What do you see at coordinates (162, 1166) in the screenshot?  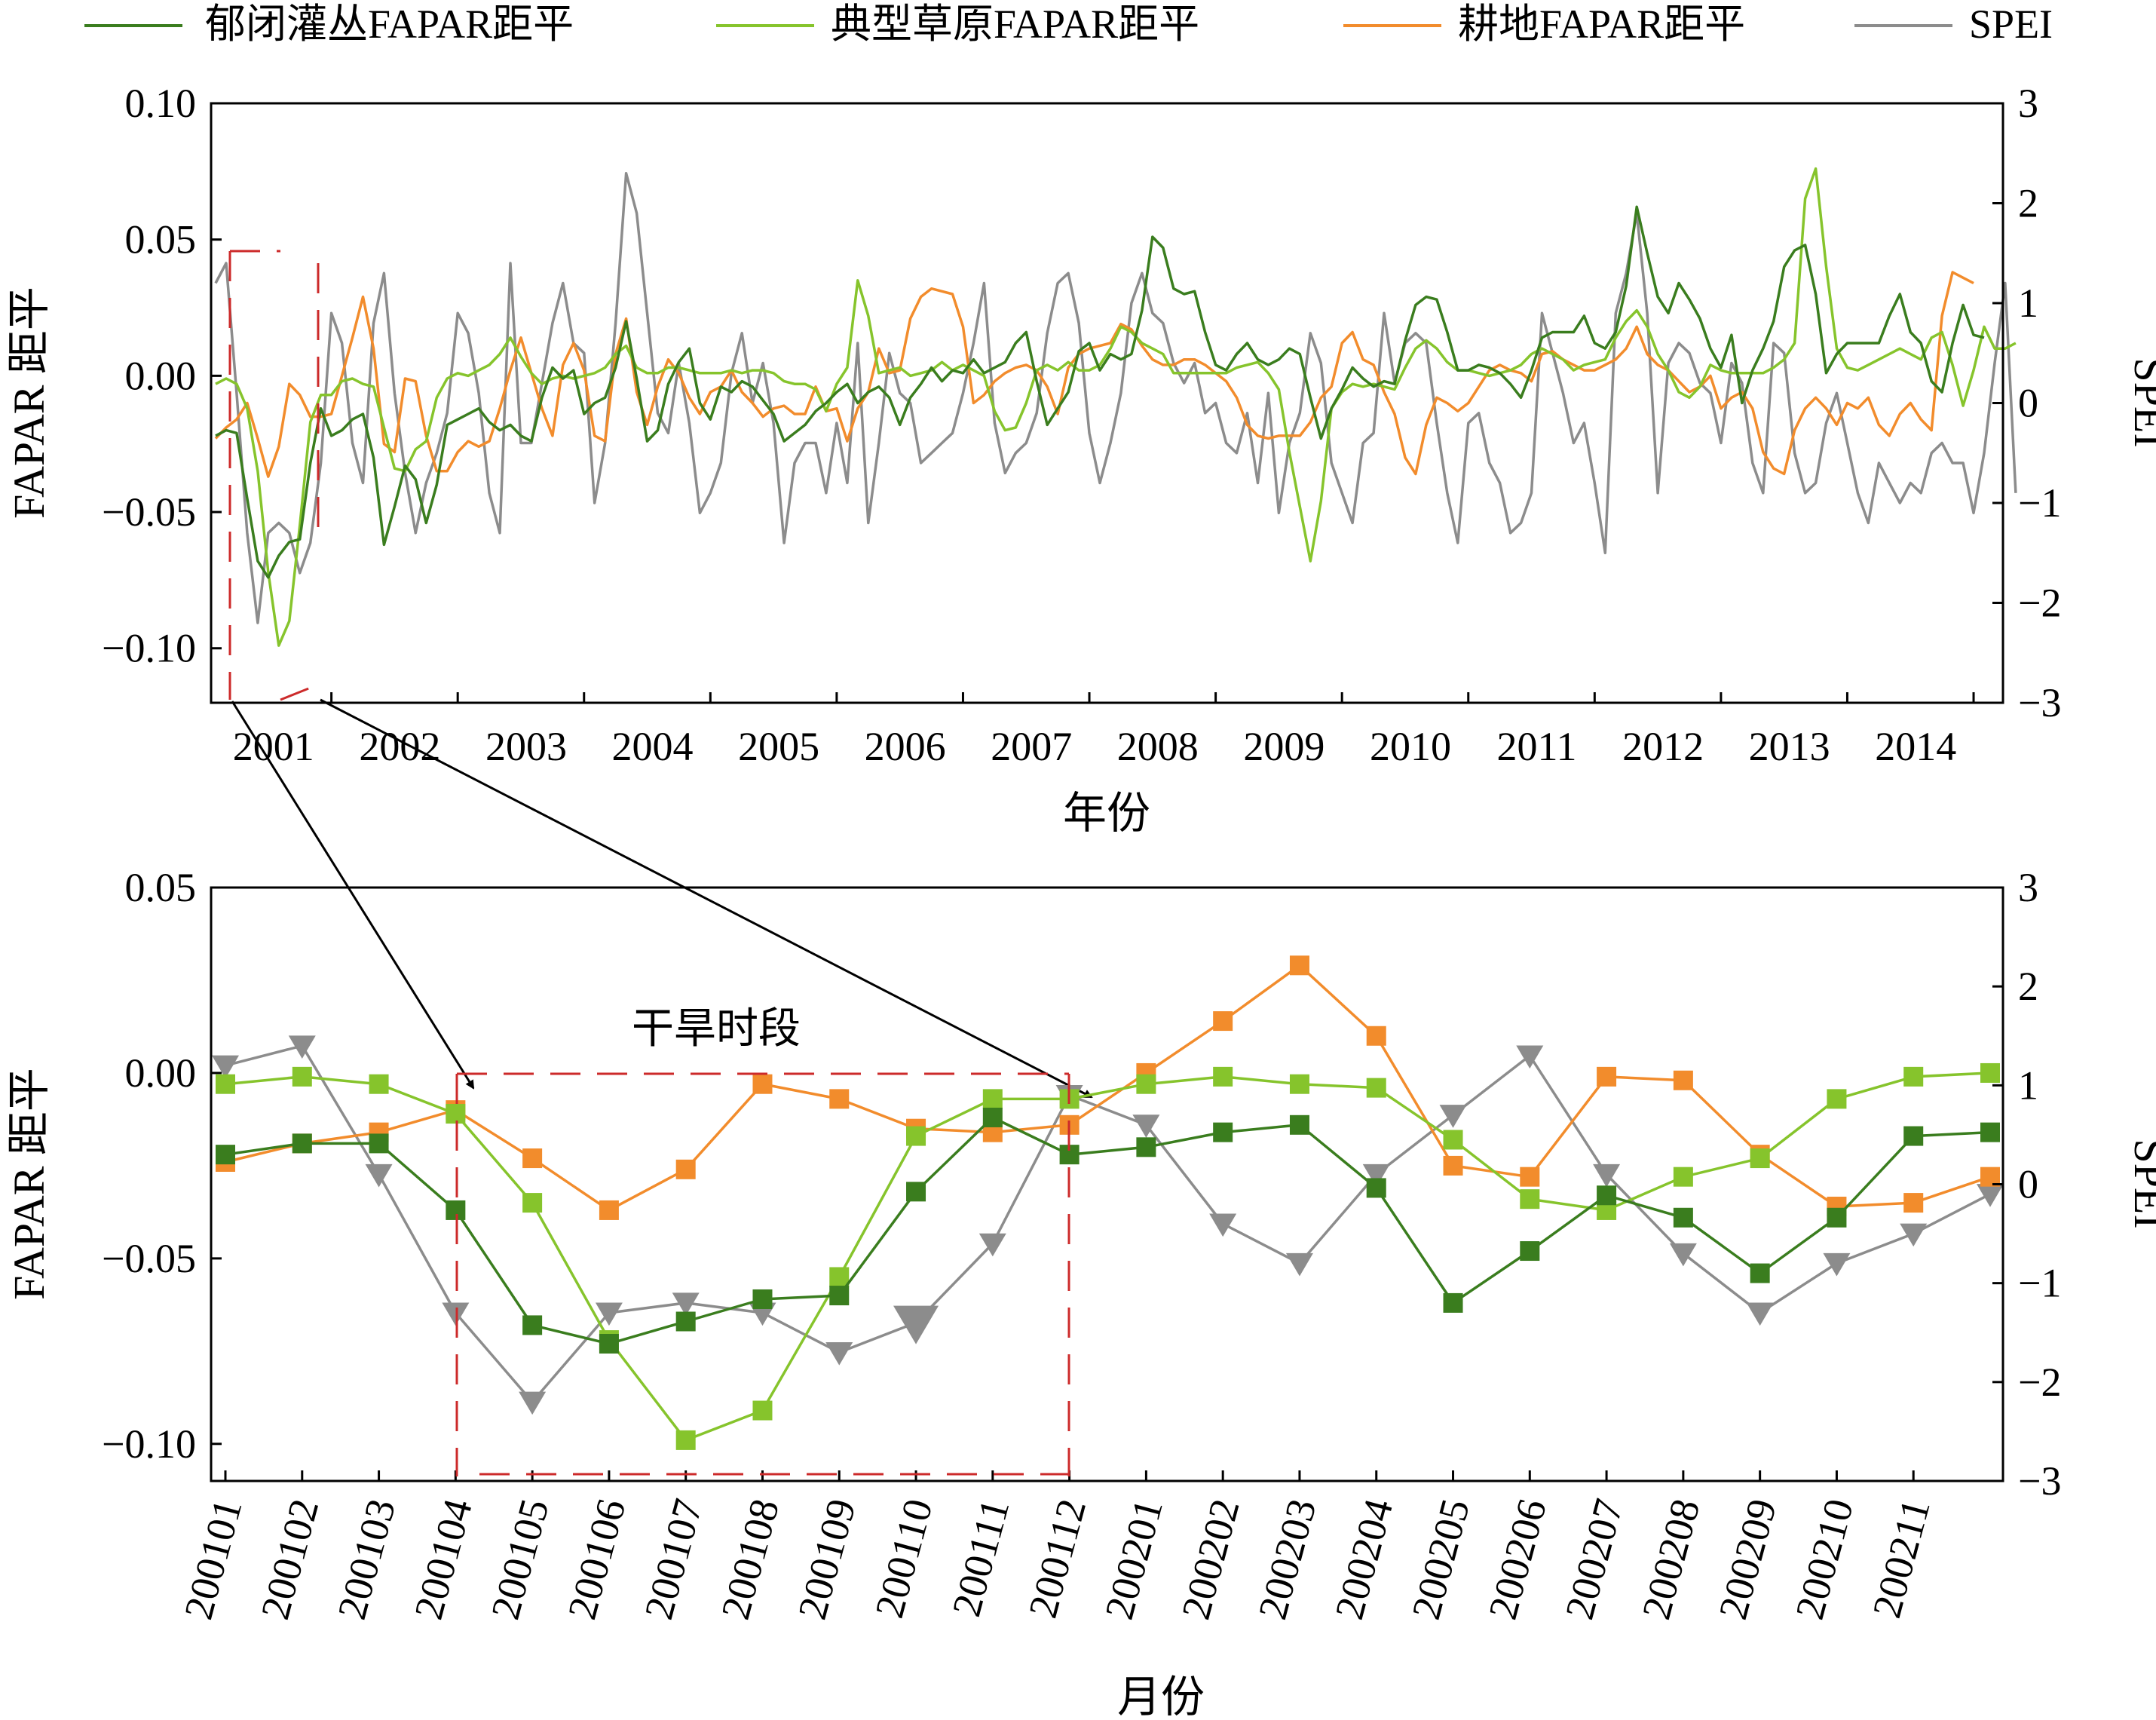 I see `bottom-yticks-left: 0.05 0.00 −0.05 −0.10` at bounding box center [162, 1166].